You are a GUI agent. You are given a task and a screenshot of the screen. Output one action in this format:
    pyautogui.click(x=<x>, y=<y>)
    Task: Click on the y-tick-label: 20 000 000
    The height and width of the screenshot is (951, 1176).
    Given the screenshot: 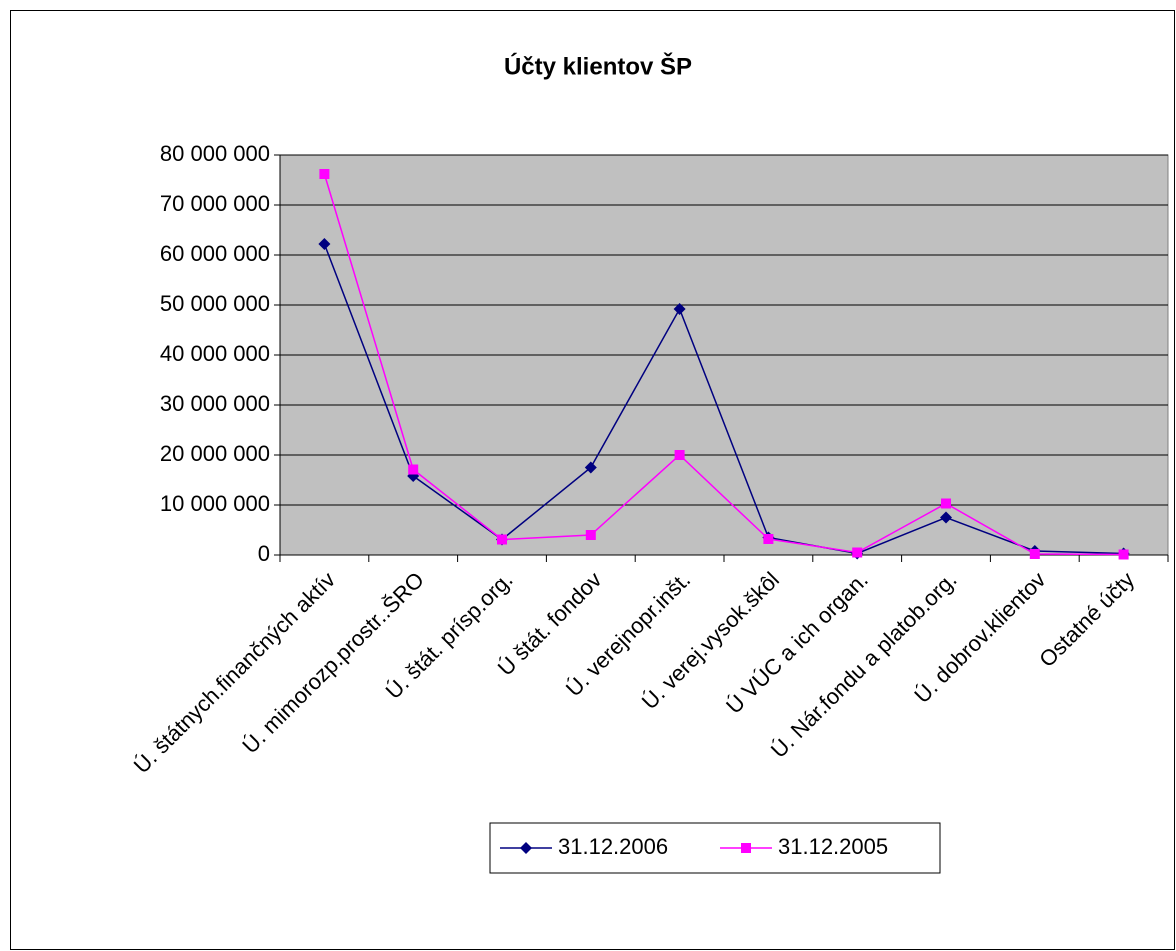 What is the action you would take?
    pyautogui.click(x=215, y=453)
    